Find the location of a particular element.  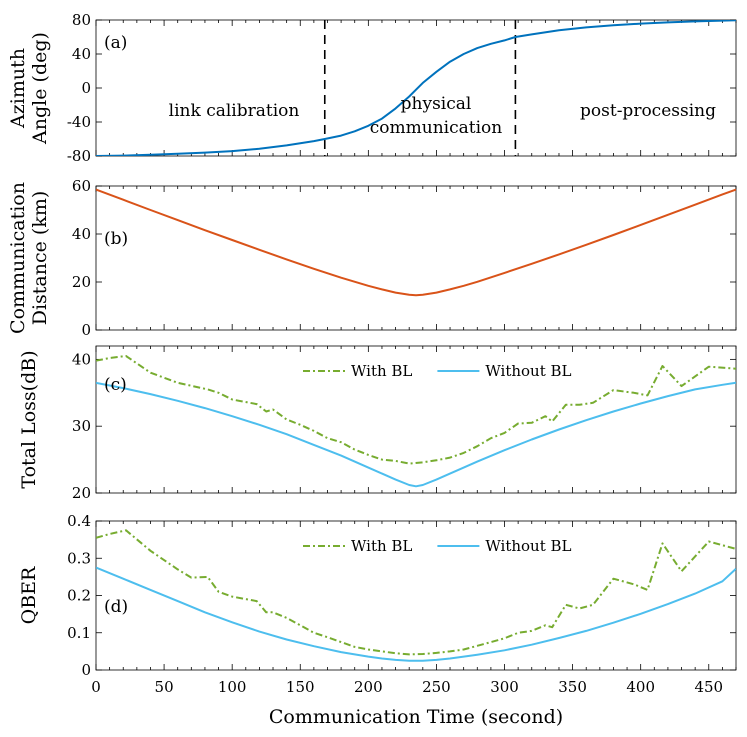

x-tick-labels: 0 50 100 150 200 250 300 350 400 450 is located at coordinates (407, 687).